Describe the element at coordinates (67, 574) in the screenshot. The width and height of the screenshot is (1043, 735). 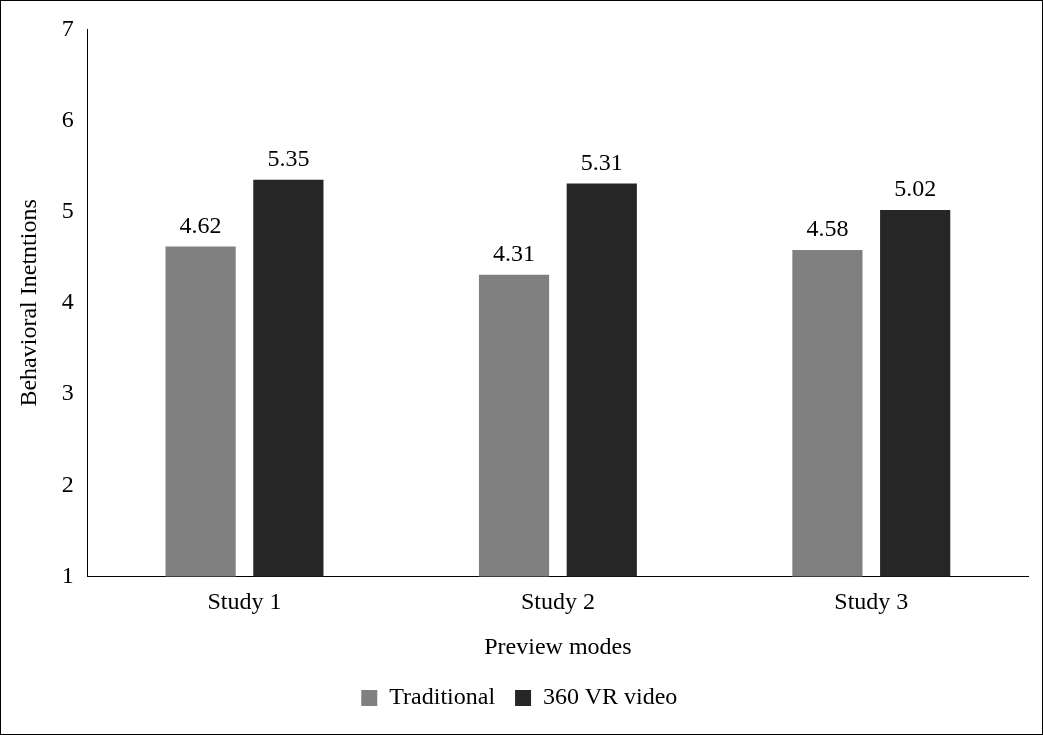
I see `y-tick-label: 1` at that location.